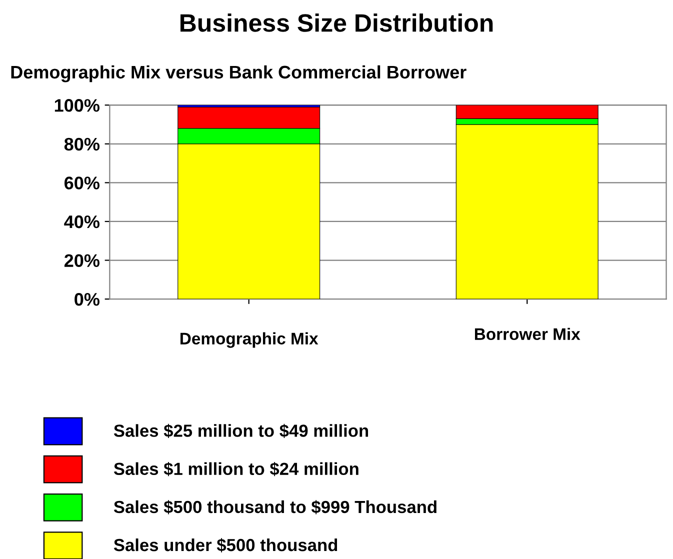 The height and width of the screenshot is (559, 673). What do you see at coordinates (82, 221) in the screenshot?
I see `y-tick-label: 40%` at bounding box center [82, 221].